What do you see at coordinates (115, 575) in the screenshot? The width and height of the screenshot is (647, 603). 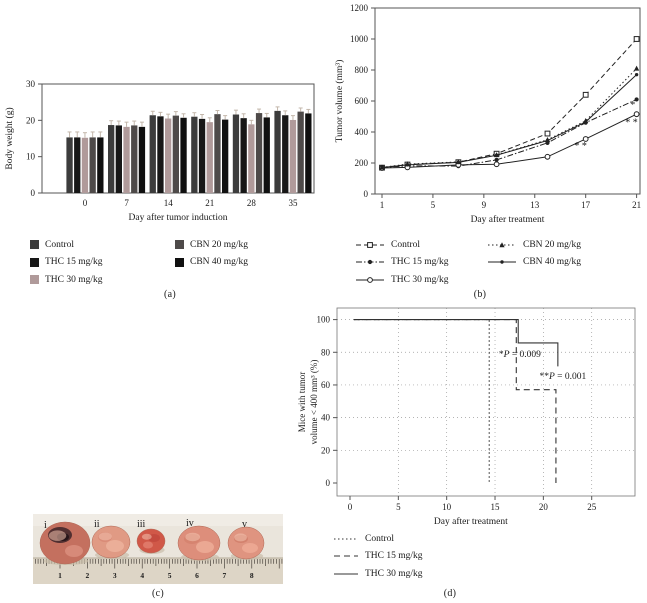 I see `svg-text: 3` at bounding box center [115, 575].